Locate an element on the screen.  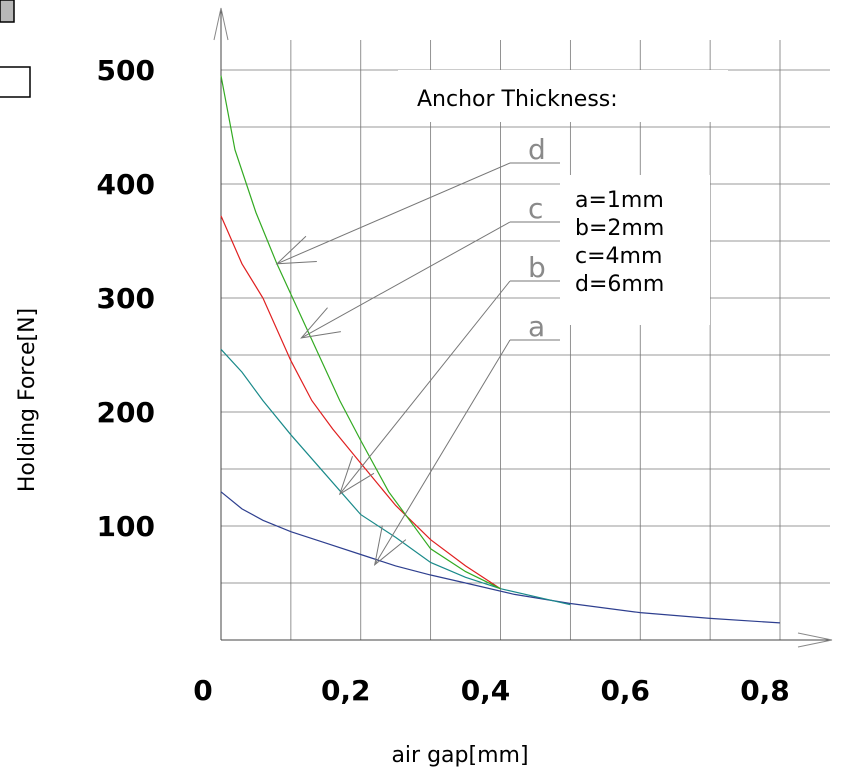
curve-label-b: b is located at coordinates (537, 267).